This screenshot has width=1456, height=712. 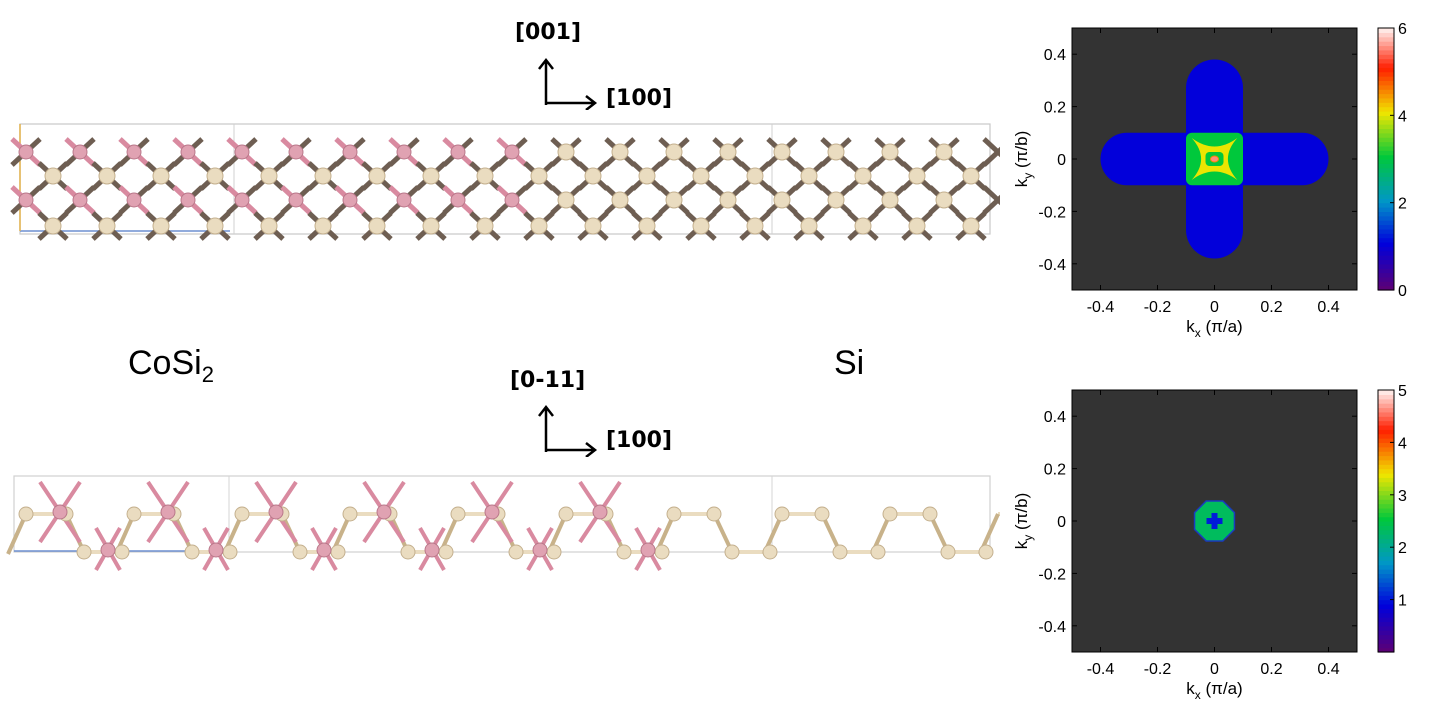 I want to click on x-ticks: -0.4 -0.2 0 0.2 0.4, so click(x=1213, y=172).